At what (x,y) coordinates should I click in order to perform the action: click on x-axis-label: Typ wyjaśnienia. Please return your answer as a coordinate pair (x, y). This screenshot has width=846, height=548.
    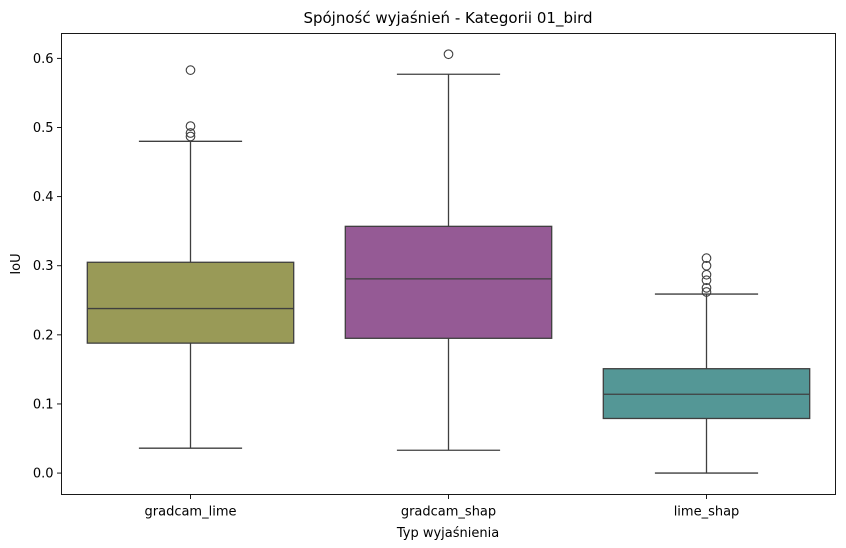
    Looking at the image, I should click on (447, 533).